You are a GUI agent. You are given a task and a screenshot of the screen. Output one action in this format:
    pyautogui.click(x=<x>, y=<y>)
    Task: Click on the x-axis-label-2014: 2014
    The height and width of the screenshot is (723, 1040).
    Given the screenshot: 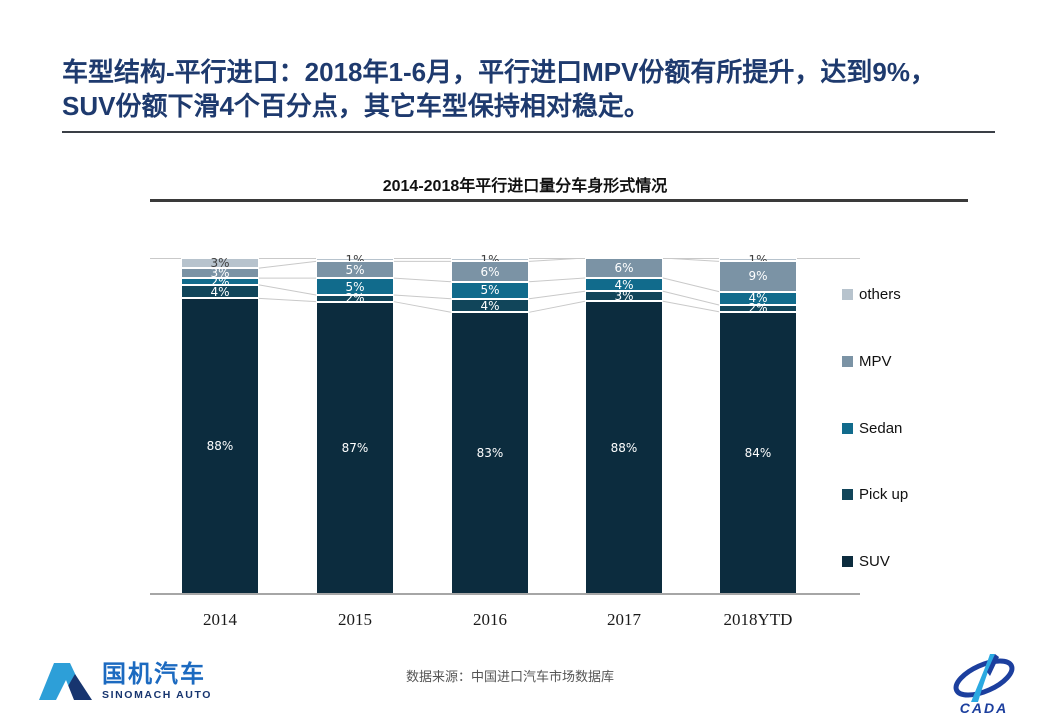 What is the action you would take?
    pyautogui.click(x=220, y=620)
    